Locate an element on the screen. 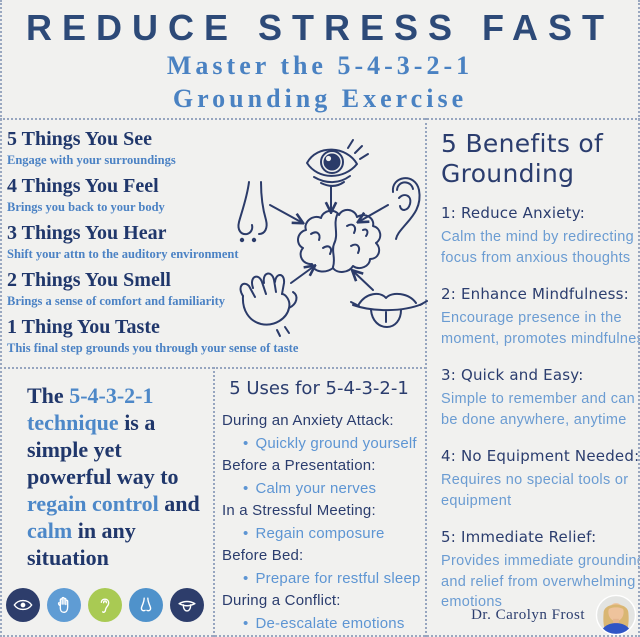 The image size is (640, 637). nose-sketch-icon is located at coordinates (252, 212).